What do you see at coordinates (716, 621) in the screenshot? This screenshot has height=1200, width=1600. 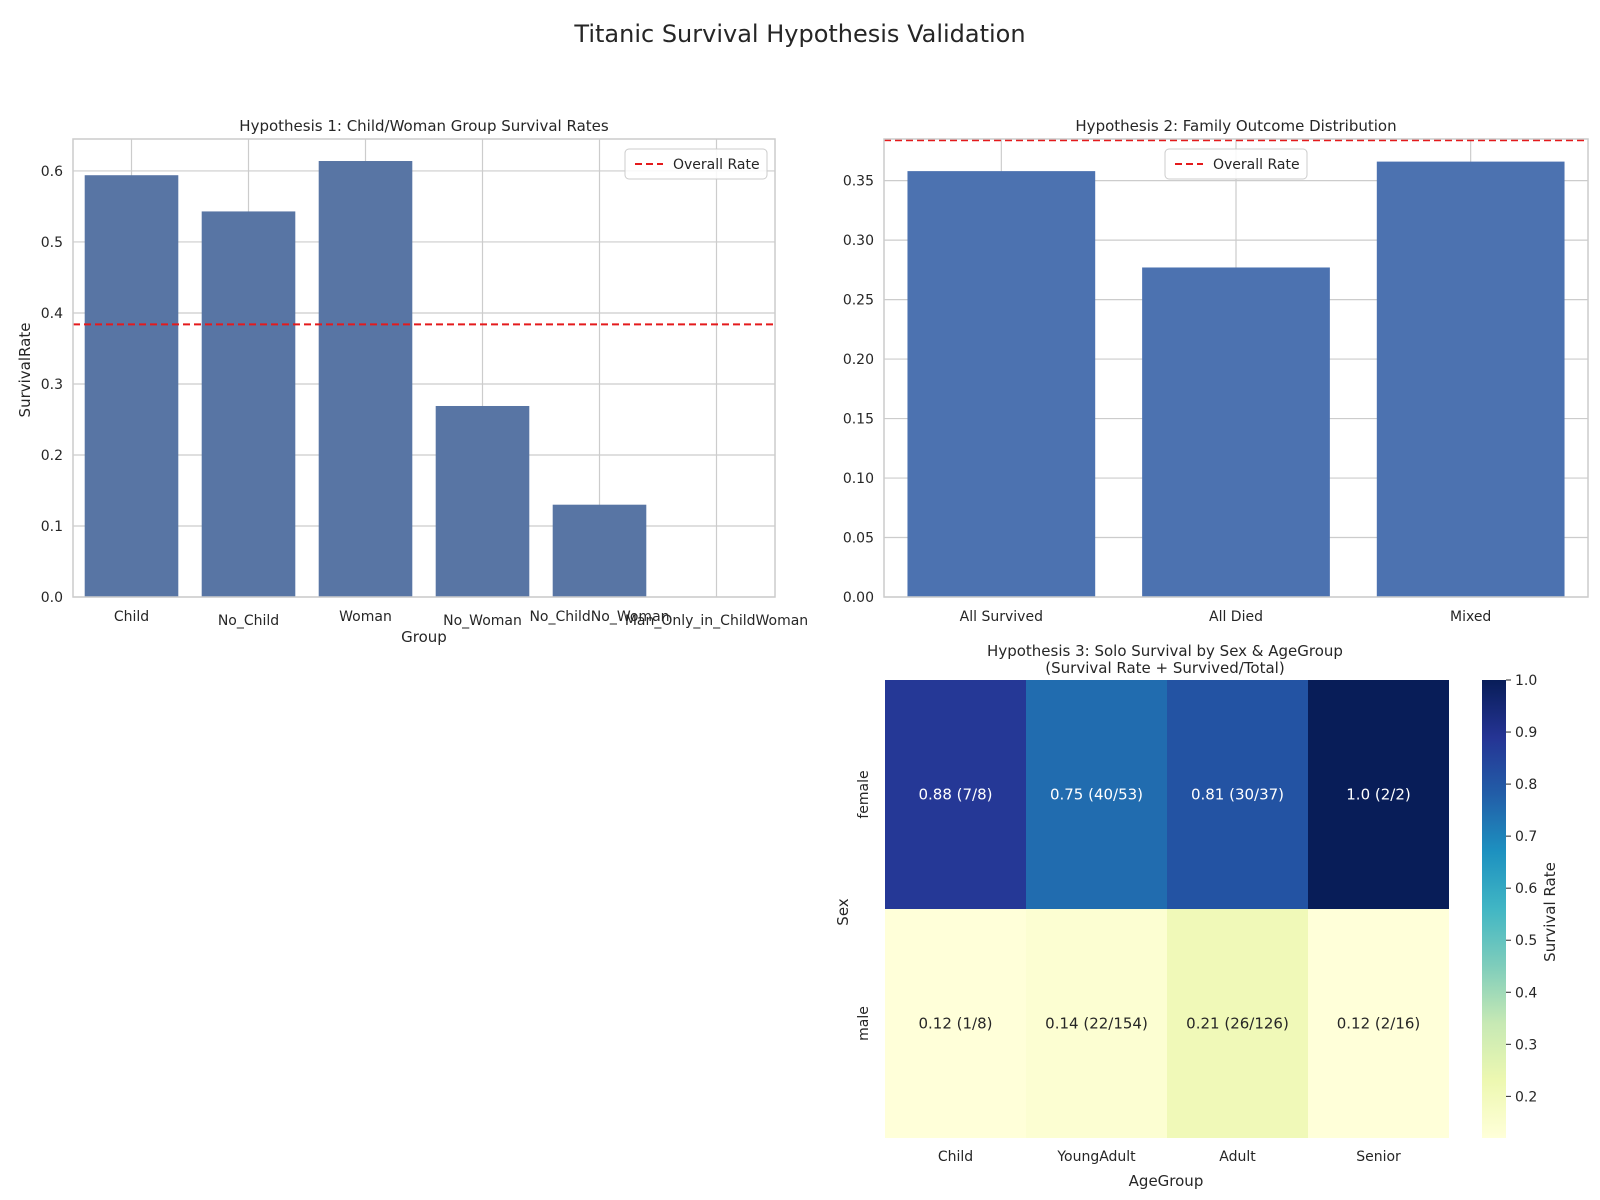 I see `h1-xtick-label: Man_Only_in_ChildWoman` at bounding box center [716, 621].